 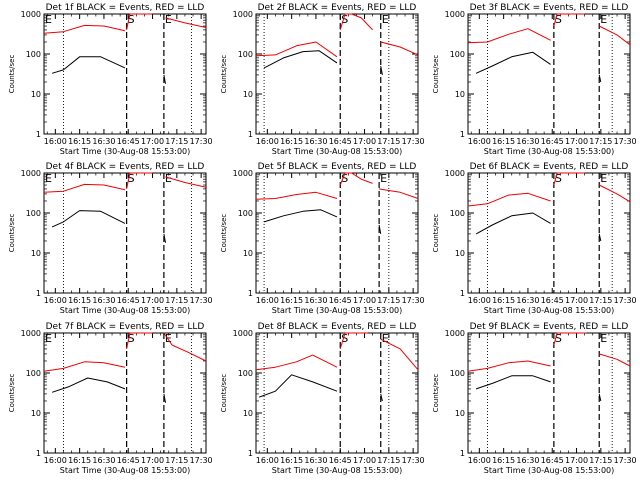 What do you see at coordinates (337, 8) in the screenshot?
I see `panel-title: Det 2f BLACK = Events, RED = LLD` at bounding box center [337, 8].